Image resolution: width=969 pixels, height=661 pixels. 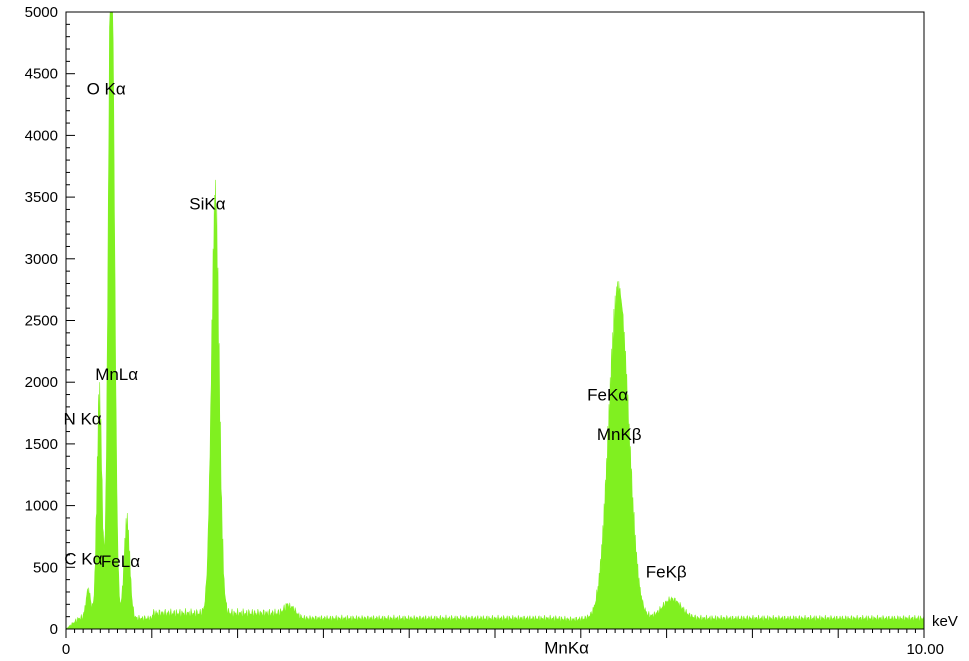 What do you see at coordinates (925, 649) in the screenshot?
I see `x-tick-label: 10.00` at bounding box center [925, 649].